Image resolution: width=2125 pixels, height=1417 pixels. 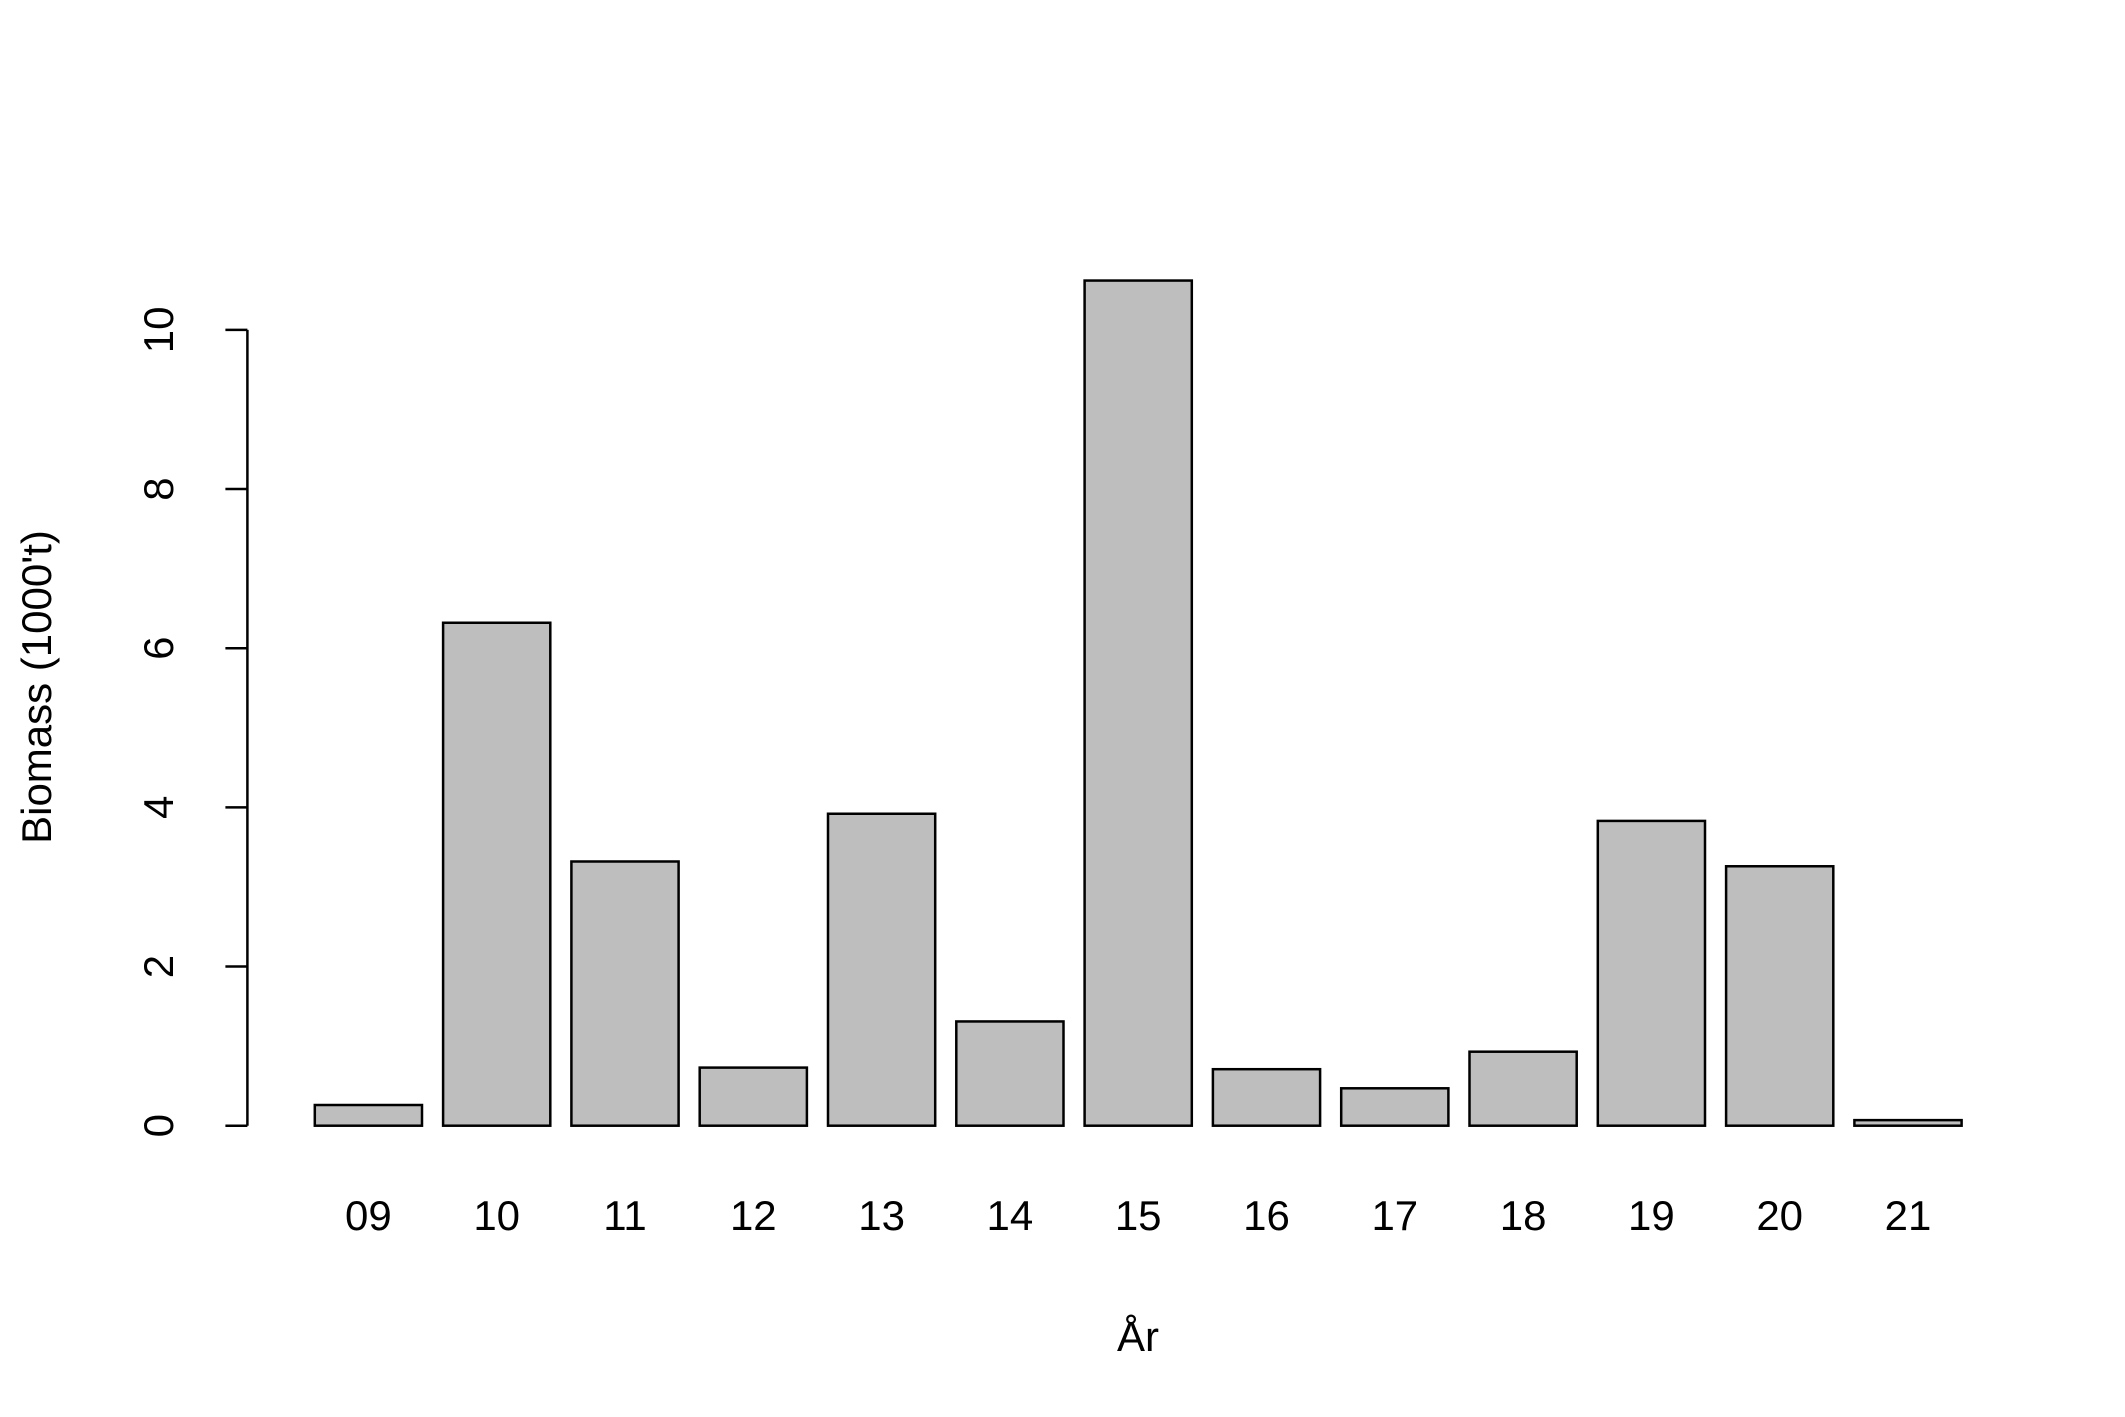 I want to click on x-tick-label: 19, so click(x=1651, y=1215).